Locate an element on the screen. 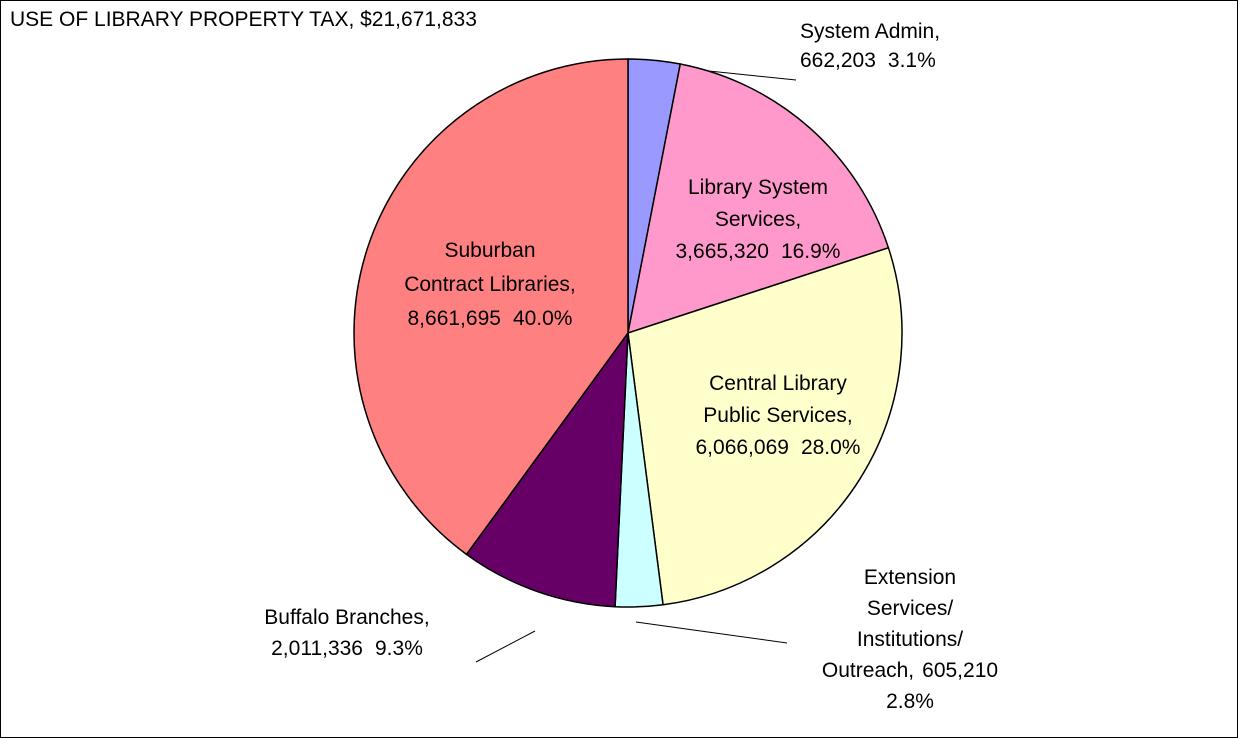  label-name: Central Library is located at coordinates (778, 383).